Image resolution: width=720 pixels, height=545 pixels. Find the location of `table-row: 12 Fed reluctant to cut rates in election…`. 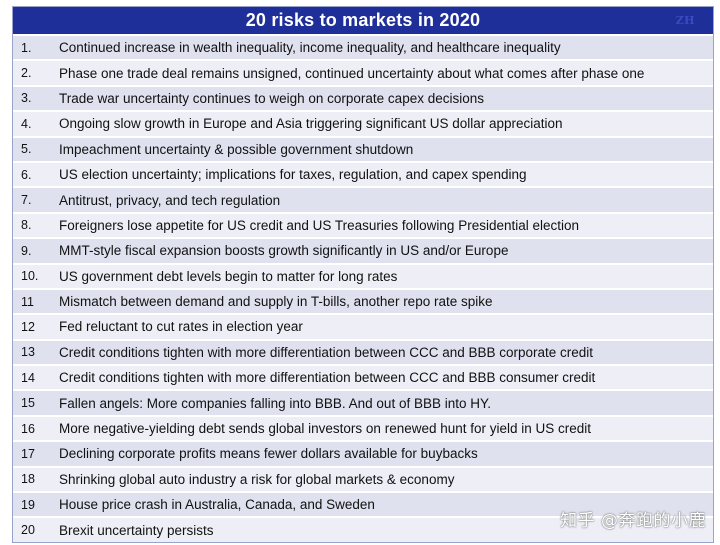

table-row: 12 Fed reluctant to cut rates in election… is located at coordinates (363, 326).